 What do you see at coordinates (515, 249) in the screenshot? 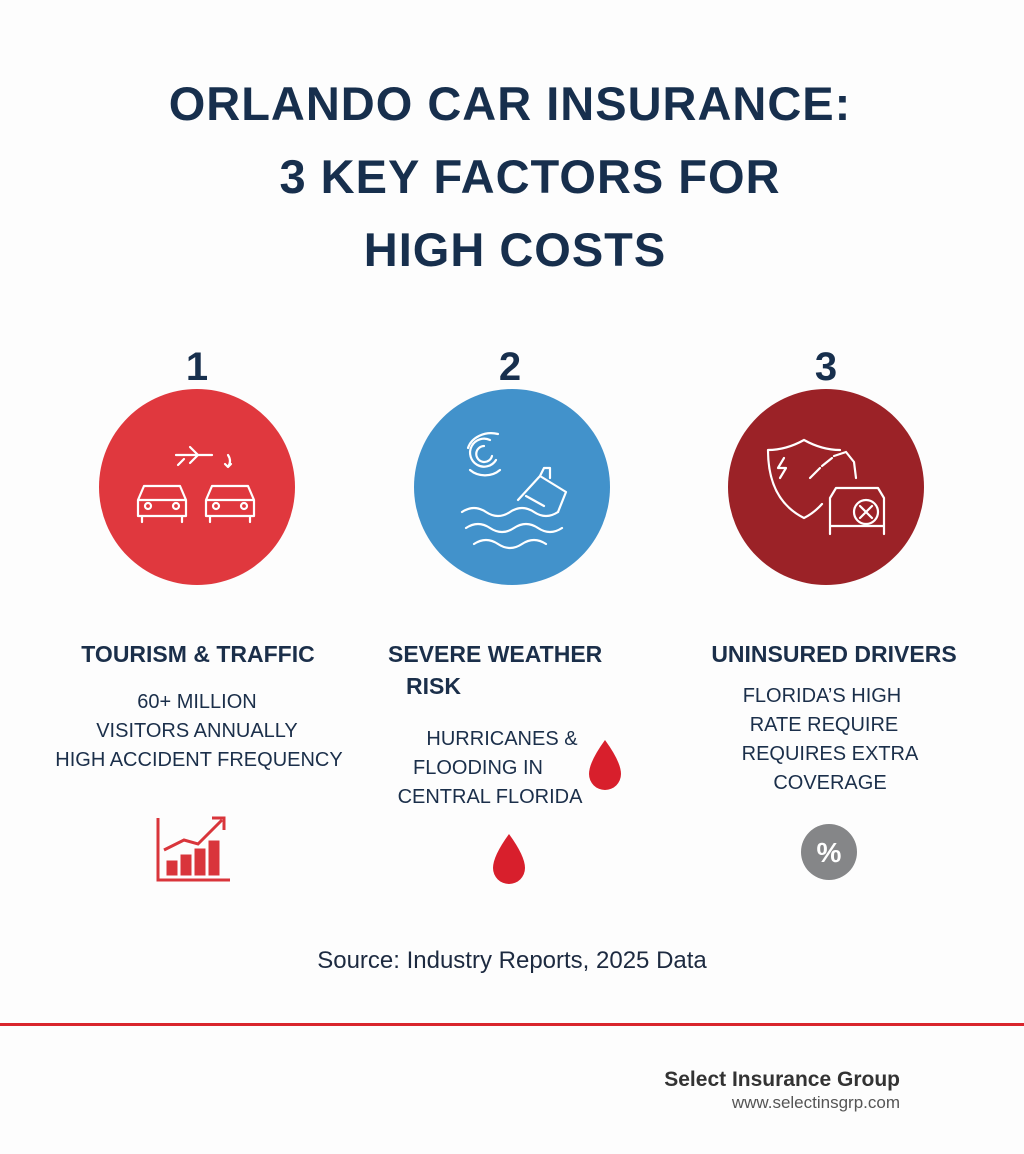
I see `title-line: HIGH COSTS` at bounding box center [515, 249].